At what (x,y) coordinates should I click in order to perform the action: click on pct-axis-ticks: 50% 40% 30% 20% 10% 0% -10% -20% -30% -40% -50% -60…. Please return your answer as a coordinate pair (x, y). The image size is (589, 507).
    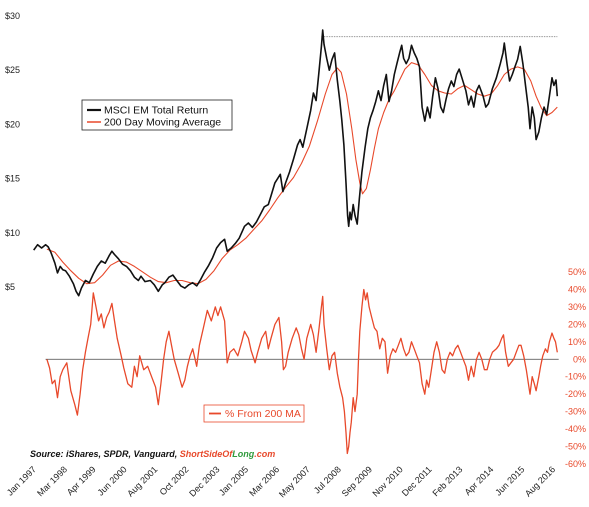
    Looking at the image, I should click on (575, 368).